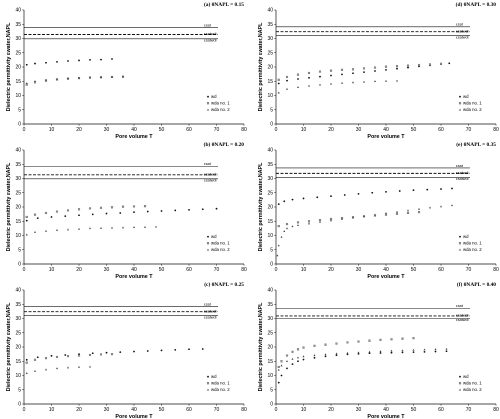  I want to click on legend-marker-circle, so click(208, 376).